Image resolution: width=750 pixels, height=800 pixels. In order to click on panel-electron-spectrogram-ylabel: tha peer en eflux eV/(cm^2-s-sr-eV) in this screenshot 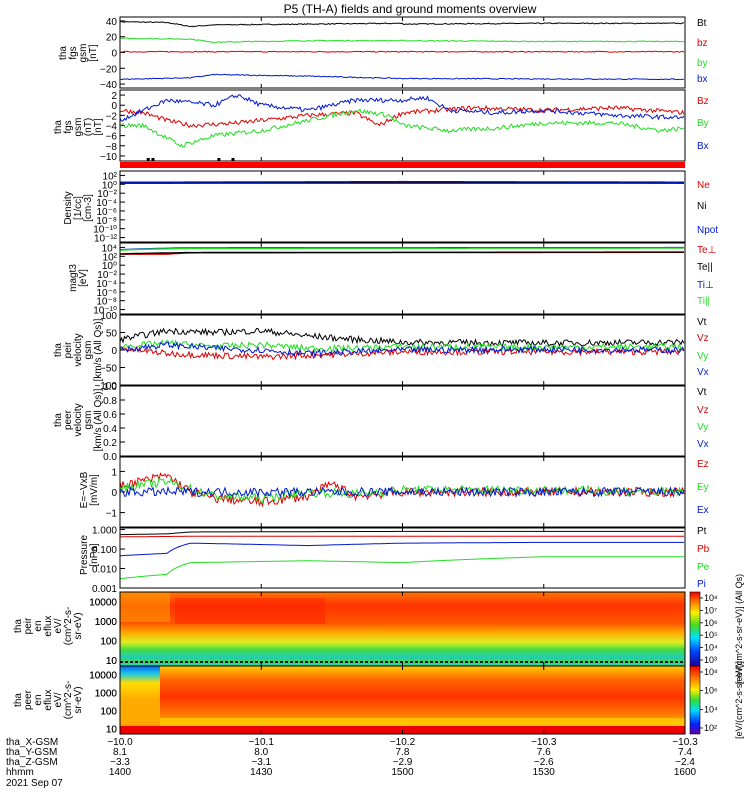, I will do `click(48, 700)`.